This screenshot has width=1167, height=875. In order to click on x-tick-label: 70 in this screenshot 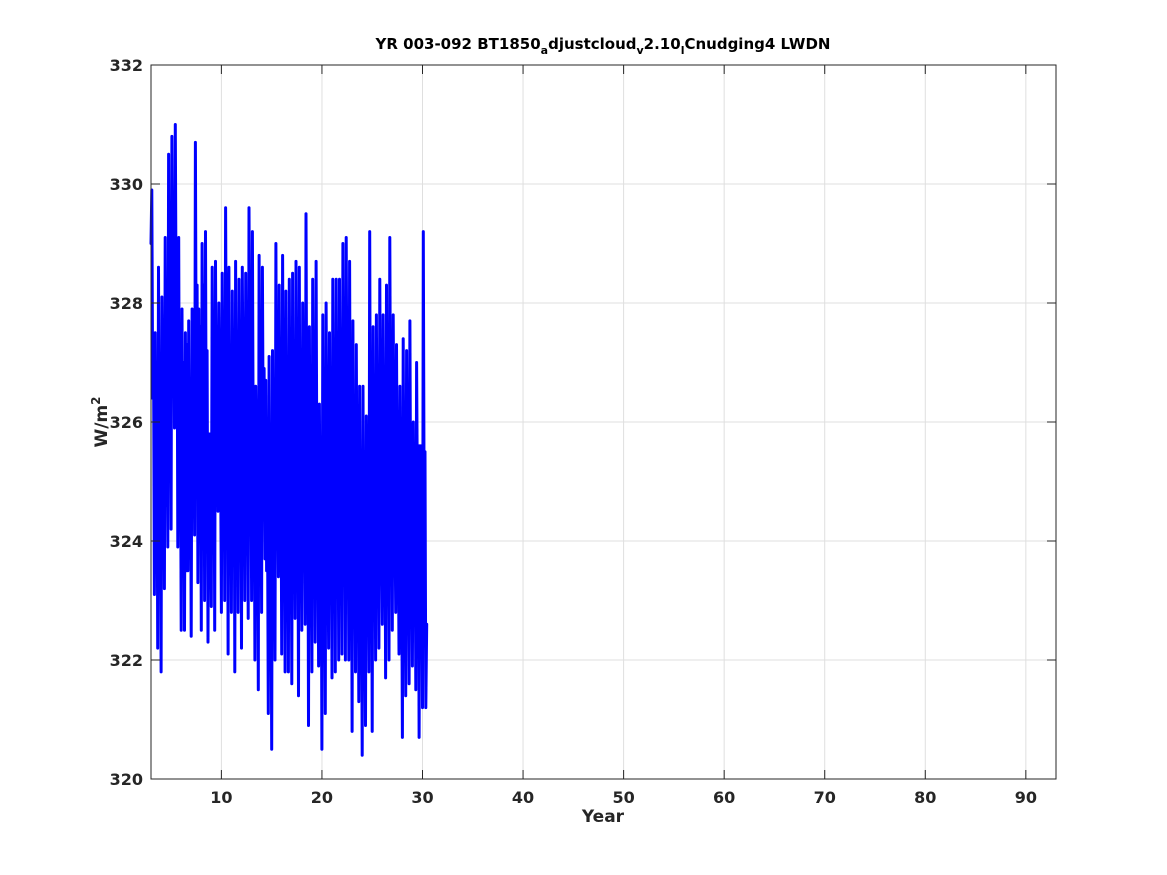, I will do `click(825, 797)`.